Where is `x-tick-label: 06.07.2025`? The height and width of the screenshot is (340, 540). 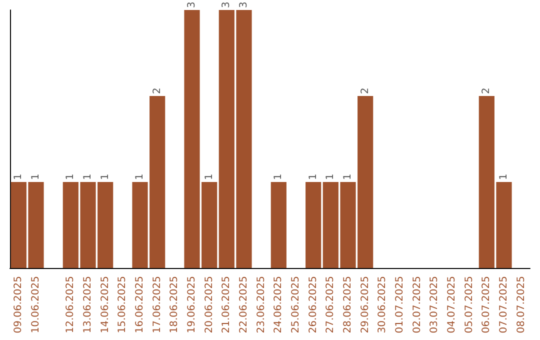 x-tick-label: 06.07.2025 is located at coordinates (486, 305).